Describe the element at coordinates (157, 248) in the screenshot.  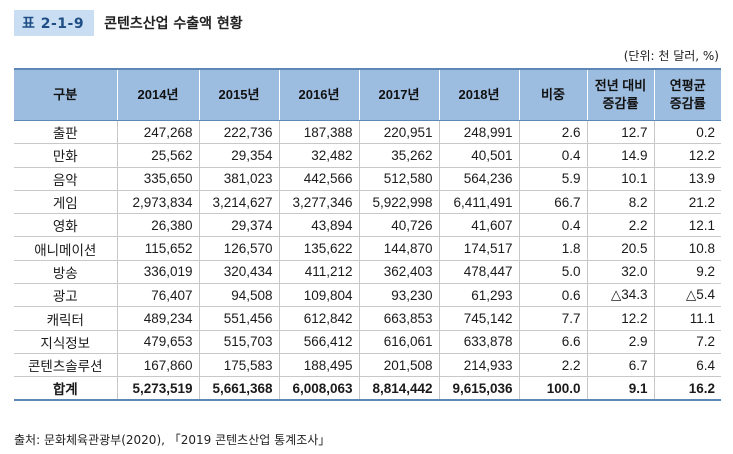
I see `table-cell: 115,652` at that location.